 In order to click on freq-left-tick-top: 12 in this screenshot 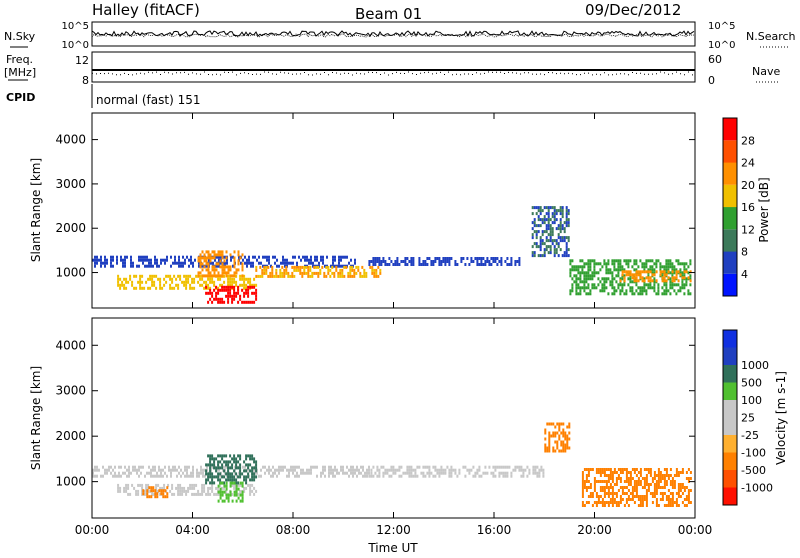, I will do `click(82, 60)`.